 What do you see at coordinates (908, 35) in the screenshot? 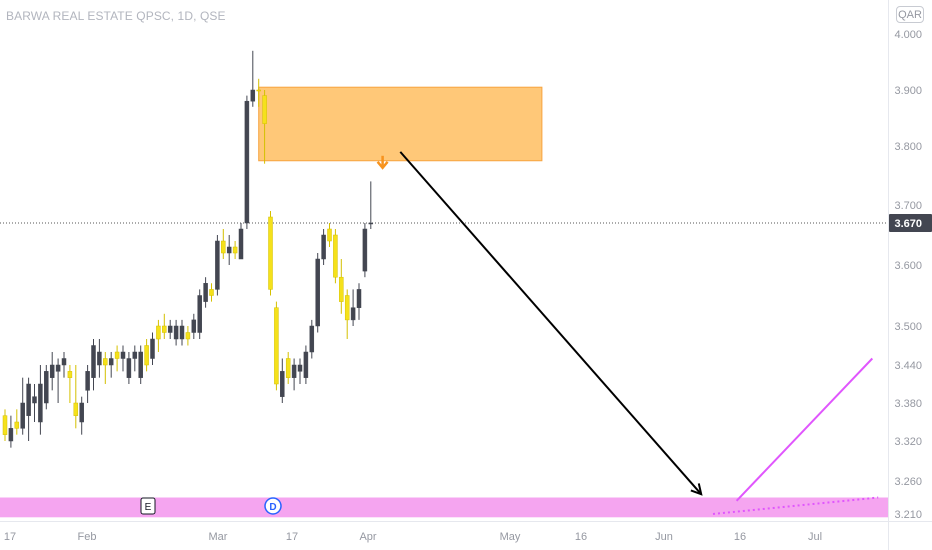
I see `y-tick-label: 4.000` at bounding box center [908, 35].